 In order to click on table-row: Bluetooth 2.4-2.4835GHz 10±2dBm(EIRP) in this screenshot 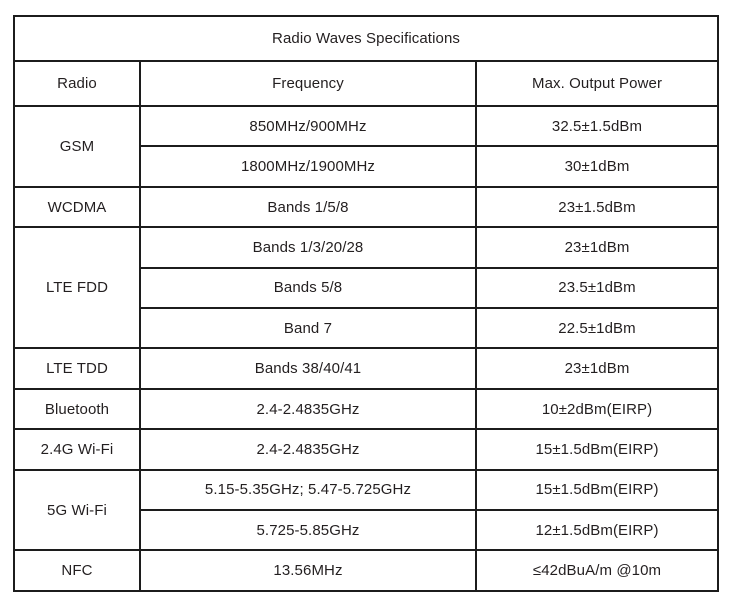, I will do `click(366, 409)`.